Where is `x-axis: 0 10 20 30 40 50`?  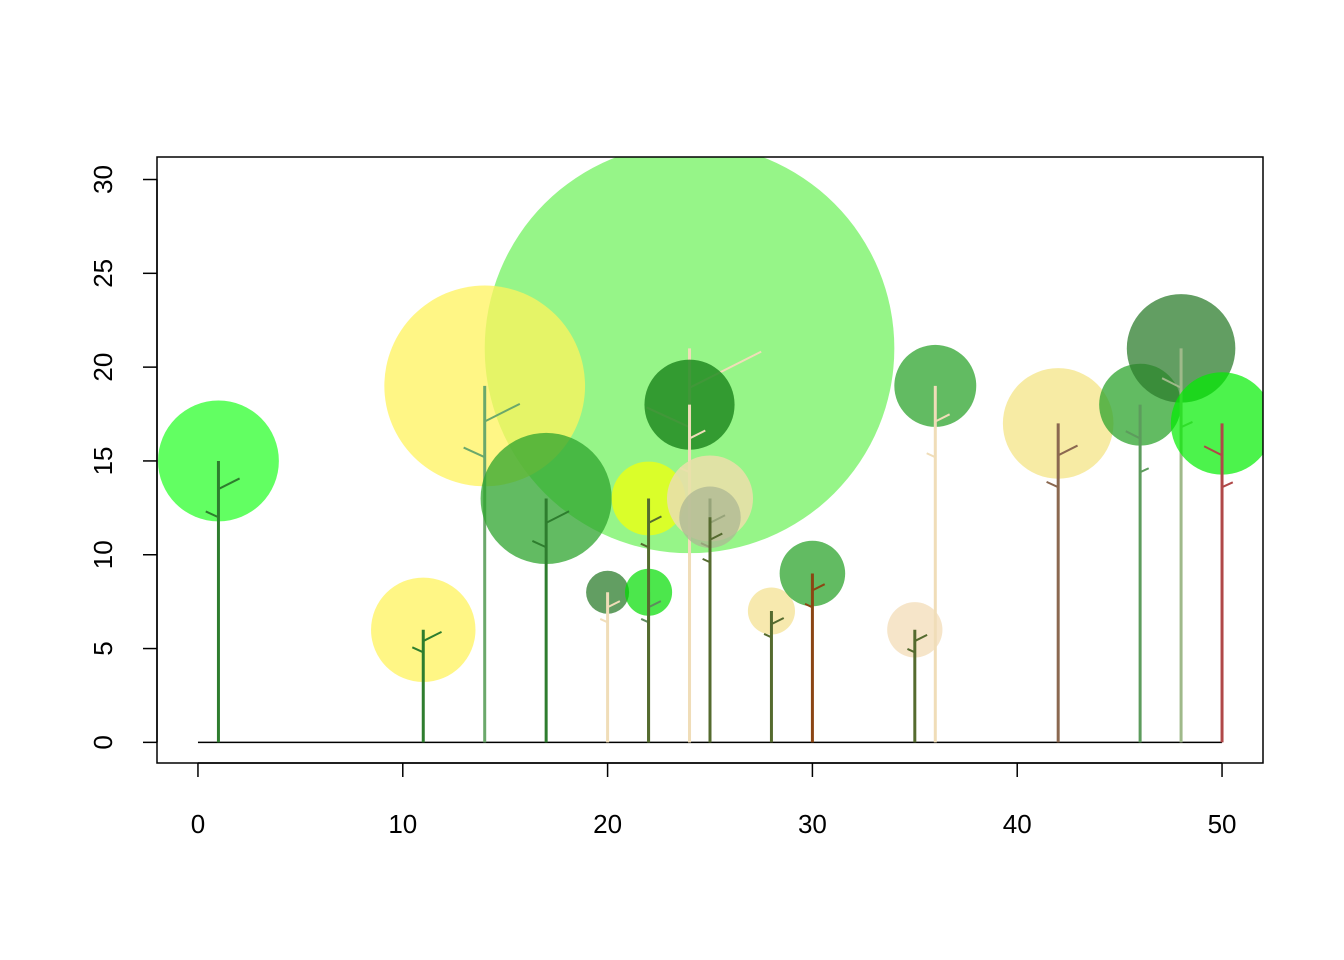 x-axis: 0 10 20 30 40 50 is located at coordinates (714, 800).